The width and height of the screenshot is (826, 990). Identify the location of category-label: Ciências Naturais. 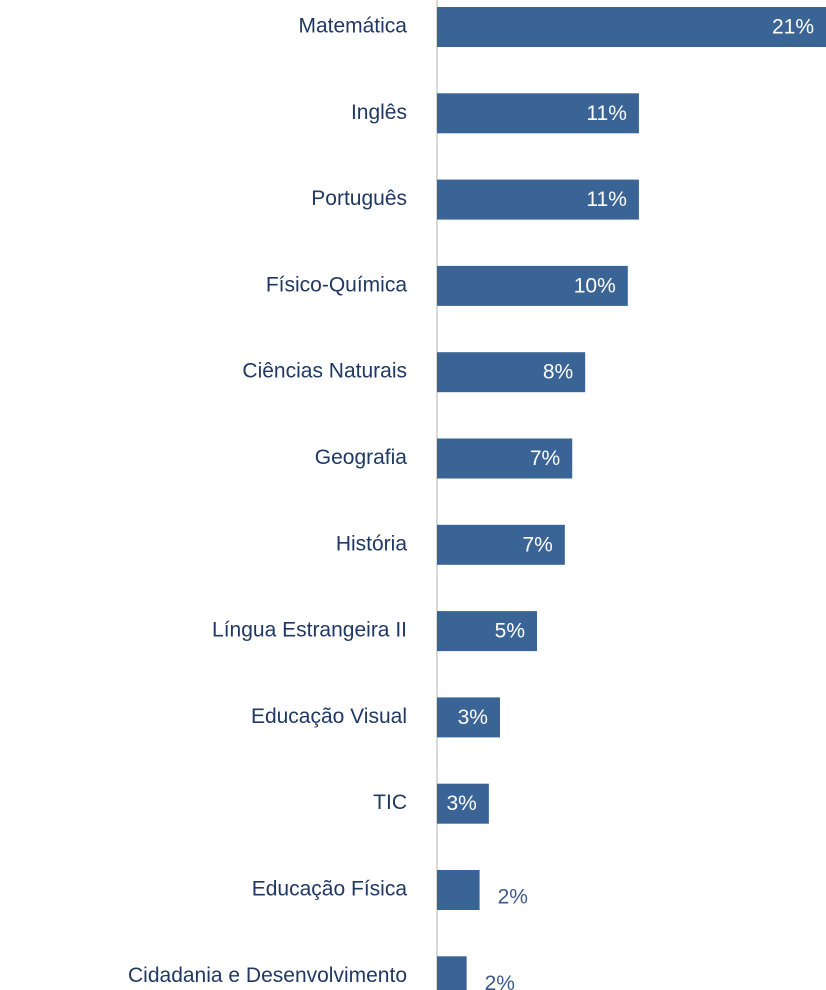
(324, 371).